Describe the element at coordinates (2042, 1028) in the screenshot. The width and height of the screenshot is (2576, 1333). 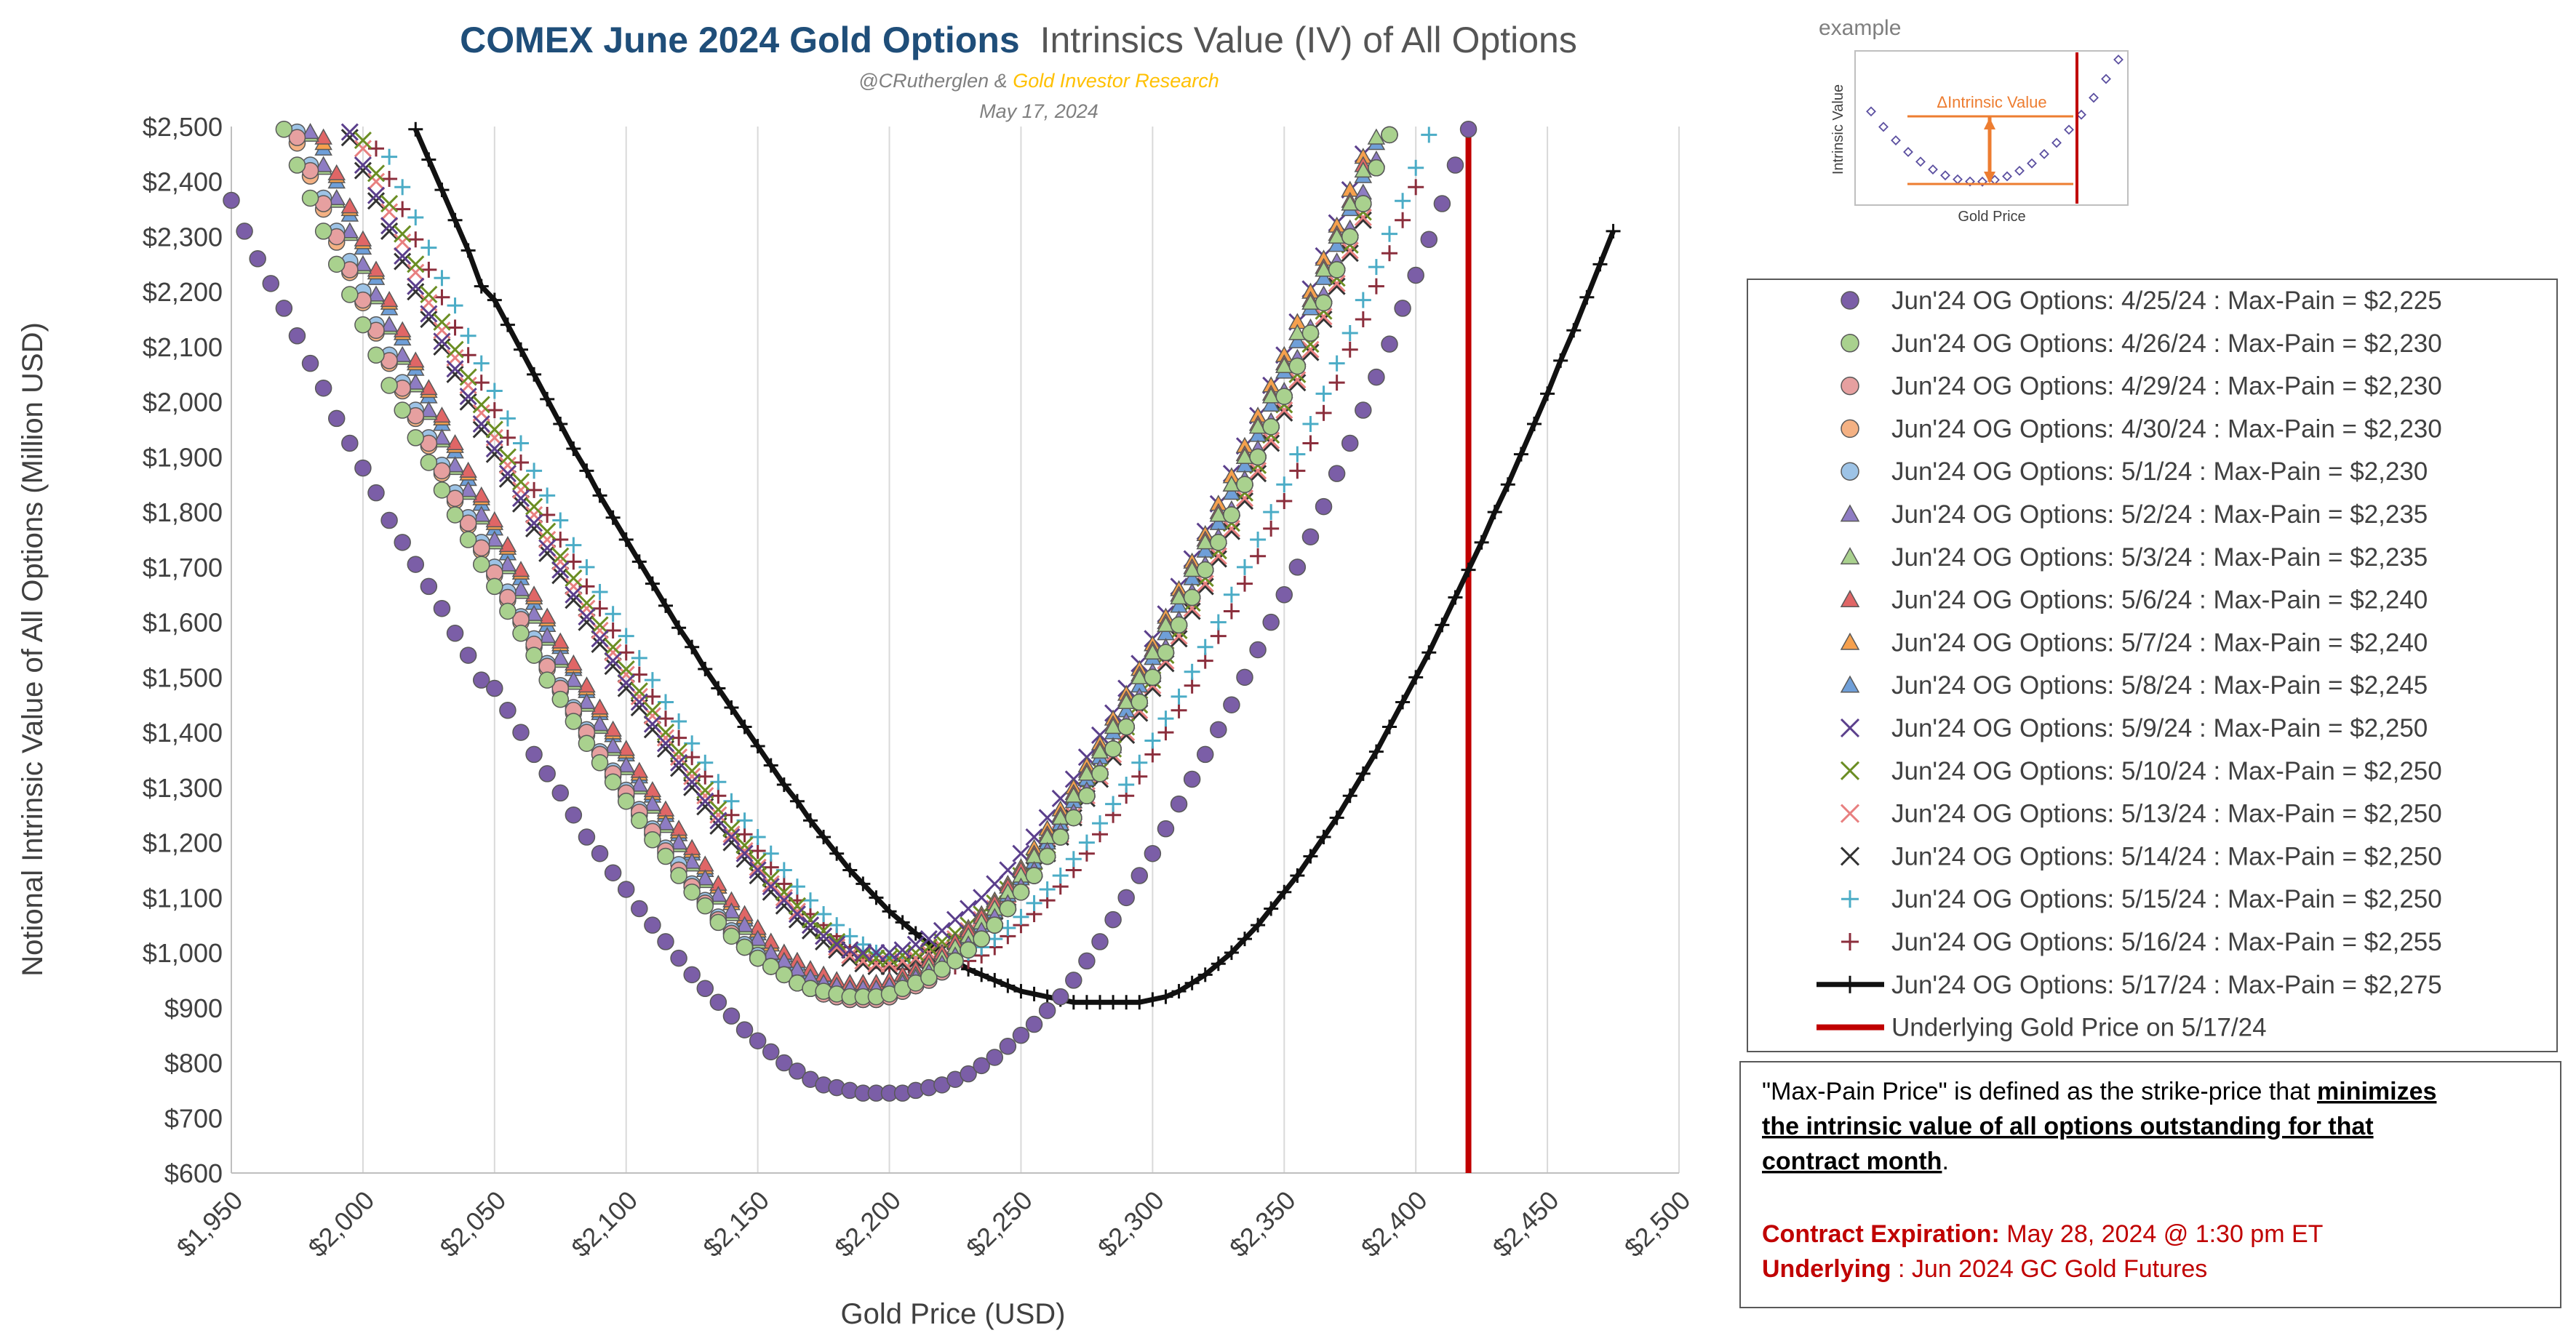
I see `legend-item: Underlying Gold Price on 5/17/24` at that location.